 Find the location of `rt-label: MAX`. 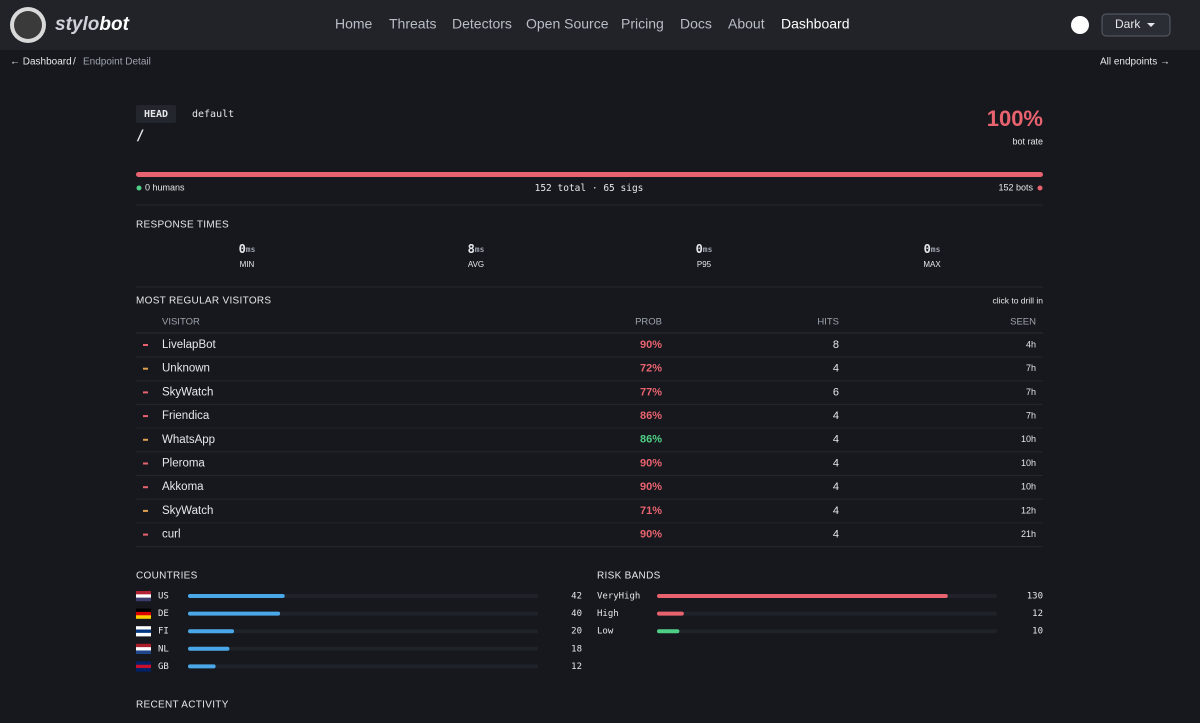

rt-label: MAX is located at coordinates (932, 264).